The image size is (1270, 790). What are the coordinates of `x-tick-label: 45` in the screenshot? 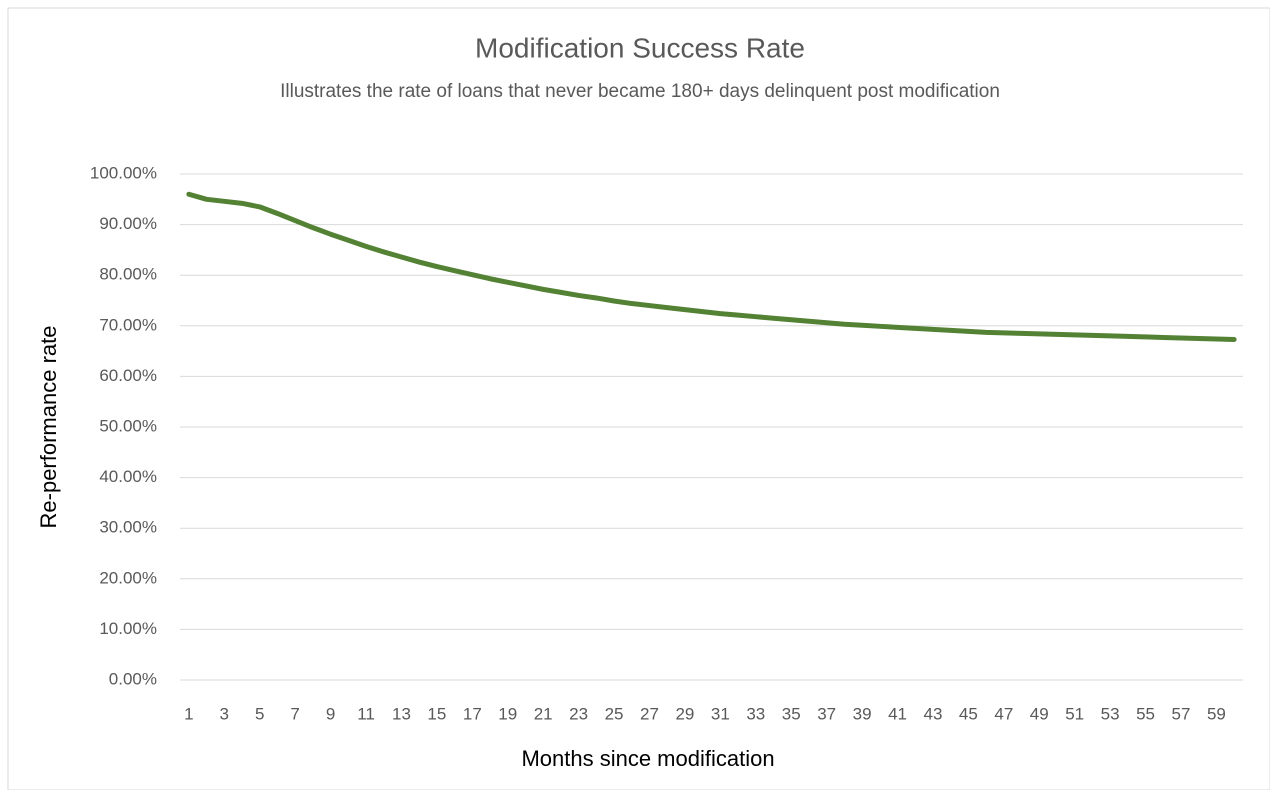 It's located at (968, 713).